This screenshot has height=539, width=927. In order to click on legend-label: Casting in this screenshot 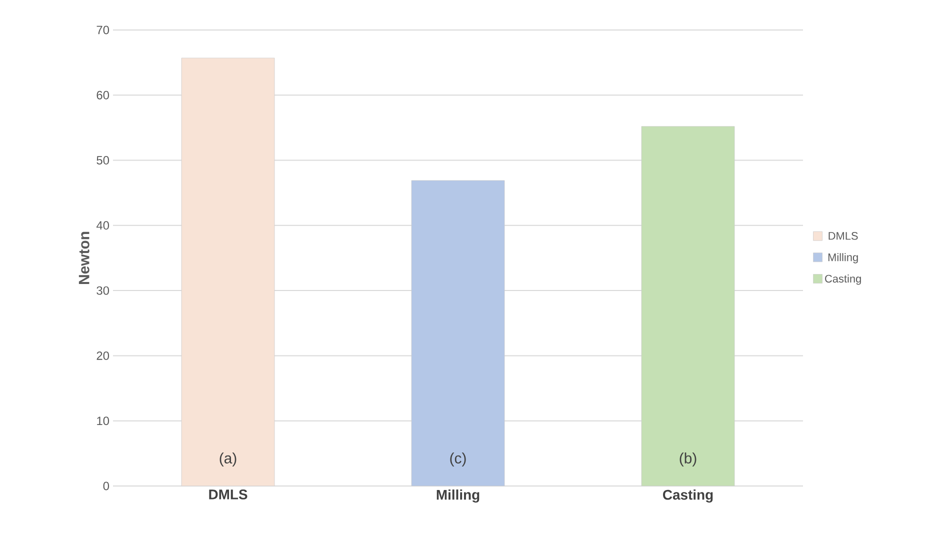, I will do `click(843, 279)`.